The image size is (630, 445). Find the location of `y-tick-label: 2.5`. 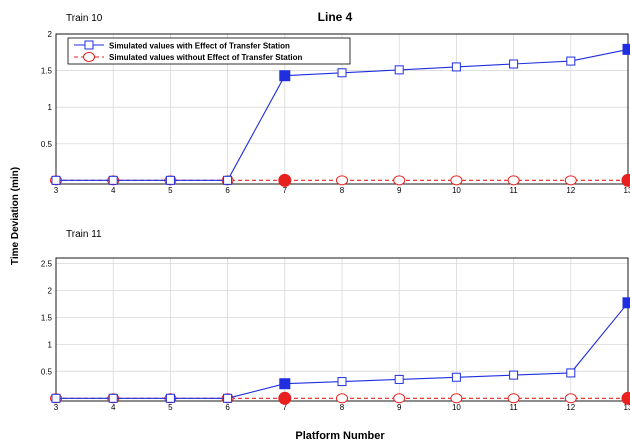

y-tick-label: 2.5 is located at coordinates (47, 263).